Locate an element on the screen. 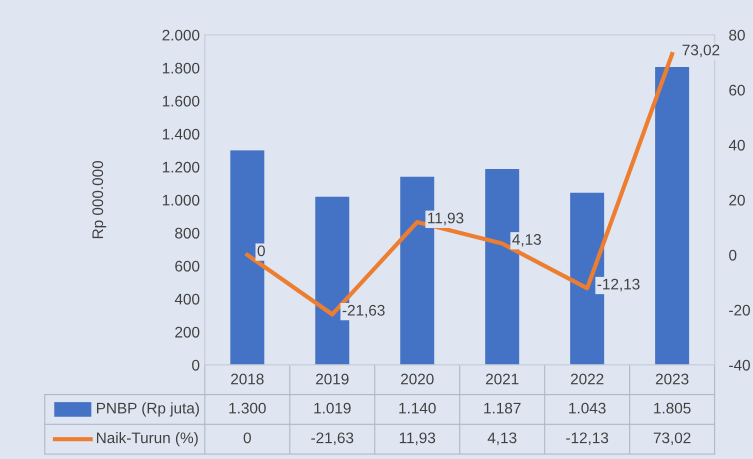 The image size is (753, 459). data-label: 1.187 is located at coordinates (502, 408).